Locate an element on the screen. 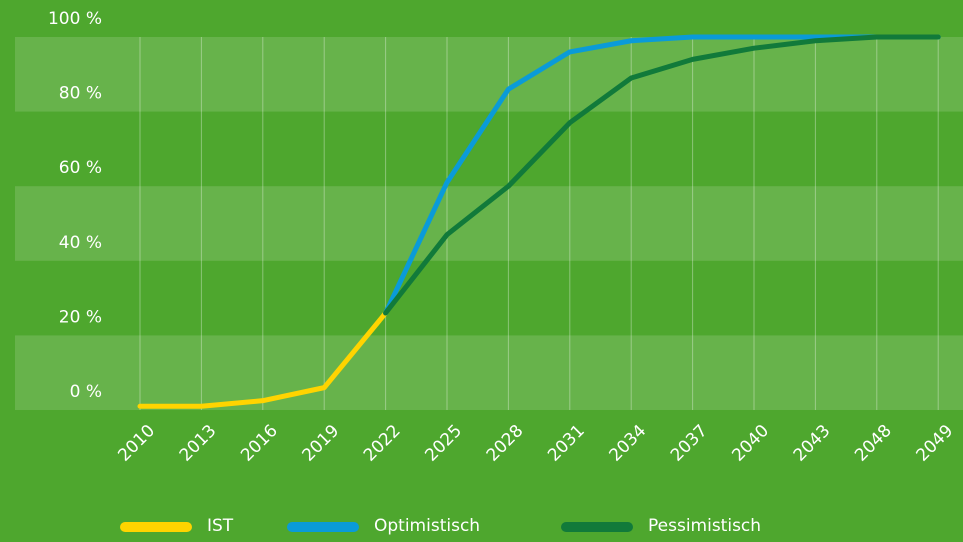  legend-label: IST is located at coordinates (220, 526).